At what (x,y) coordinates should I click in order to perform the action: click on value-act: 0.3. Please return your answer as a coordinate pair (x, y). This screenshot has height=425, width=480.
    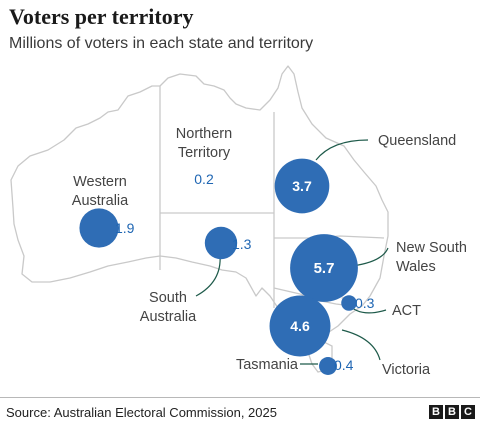
    Looking at the image, I should click on (365, 303).